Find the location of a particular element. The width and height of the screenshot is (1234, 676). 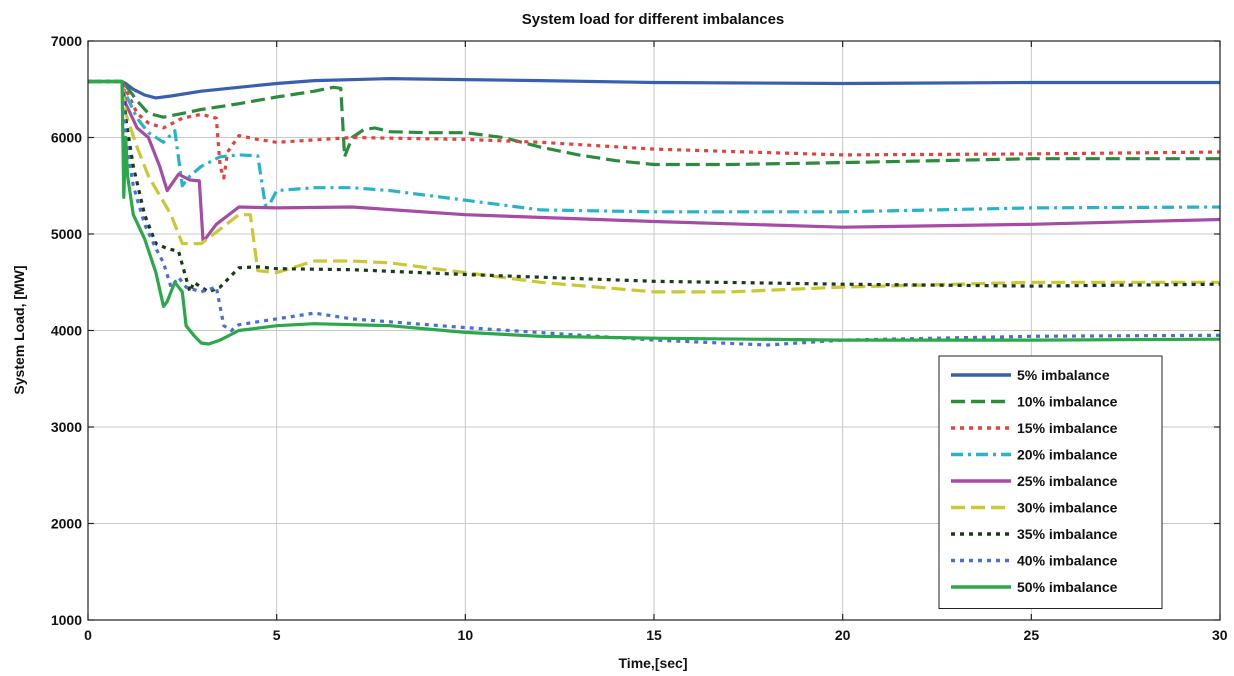

legend-label: 40% imbalance is located at coordinates (1067, 561).